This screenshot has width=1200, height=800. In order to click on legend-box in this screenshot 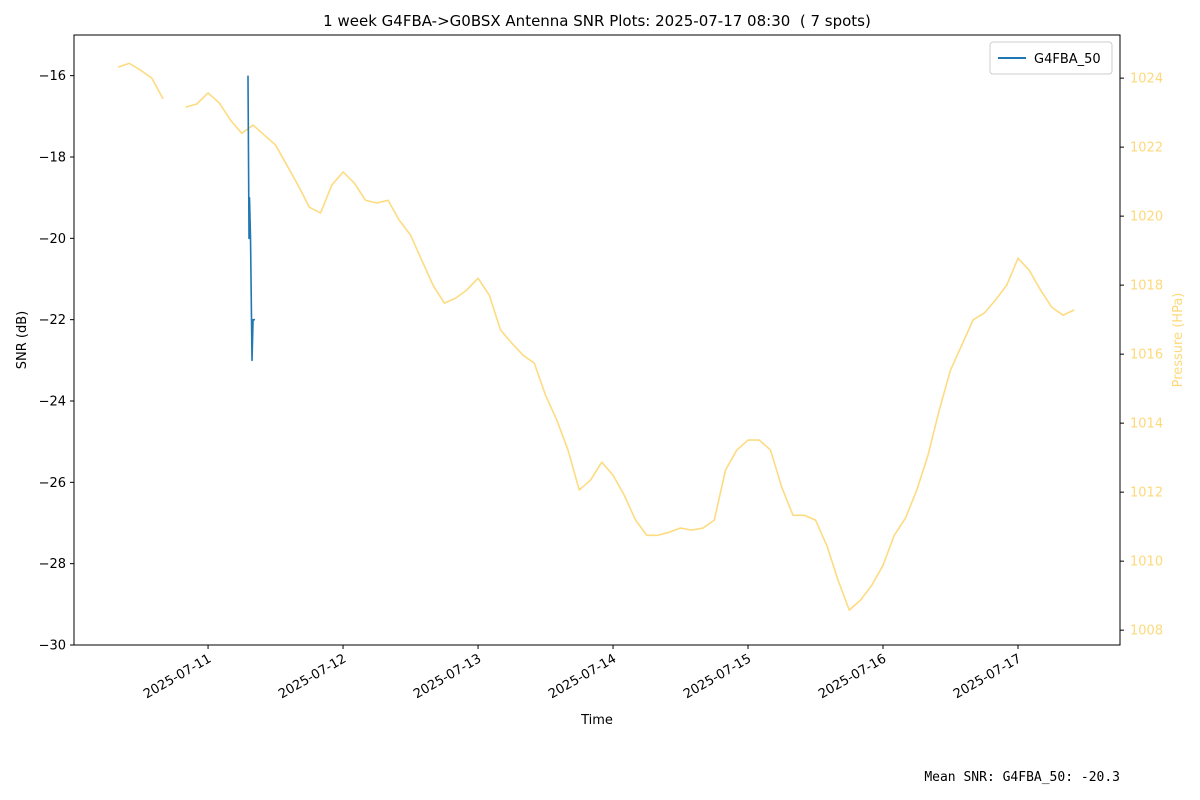, I will do `click(1051, 58)`.